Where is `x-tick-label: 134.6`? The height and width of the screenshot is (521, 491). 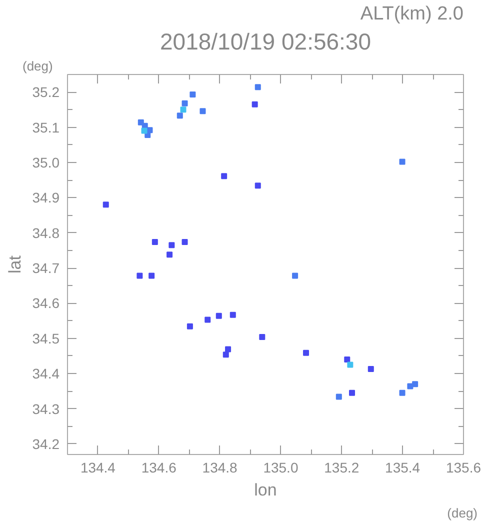
x-tick-label: 134.6 is located at coordinates (159, 468).